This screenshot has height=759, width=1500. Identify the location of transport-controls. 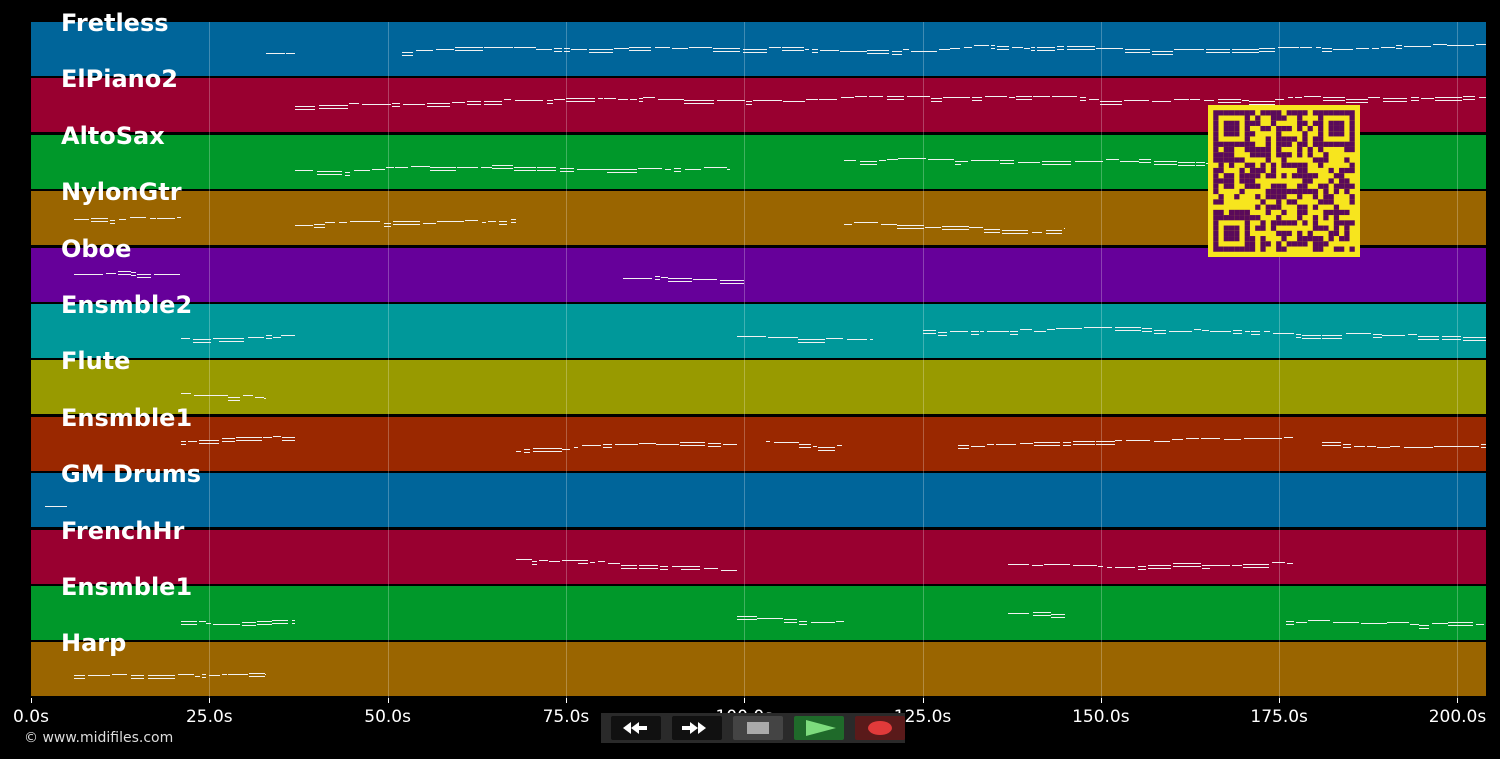
(753, 728).